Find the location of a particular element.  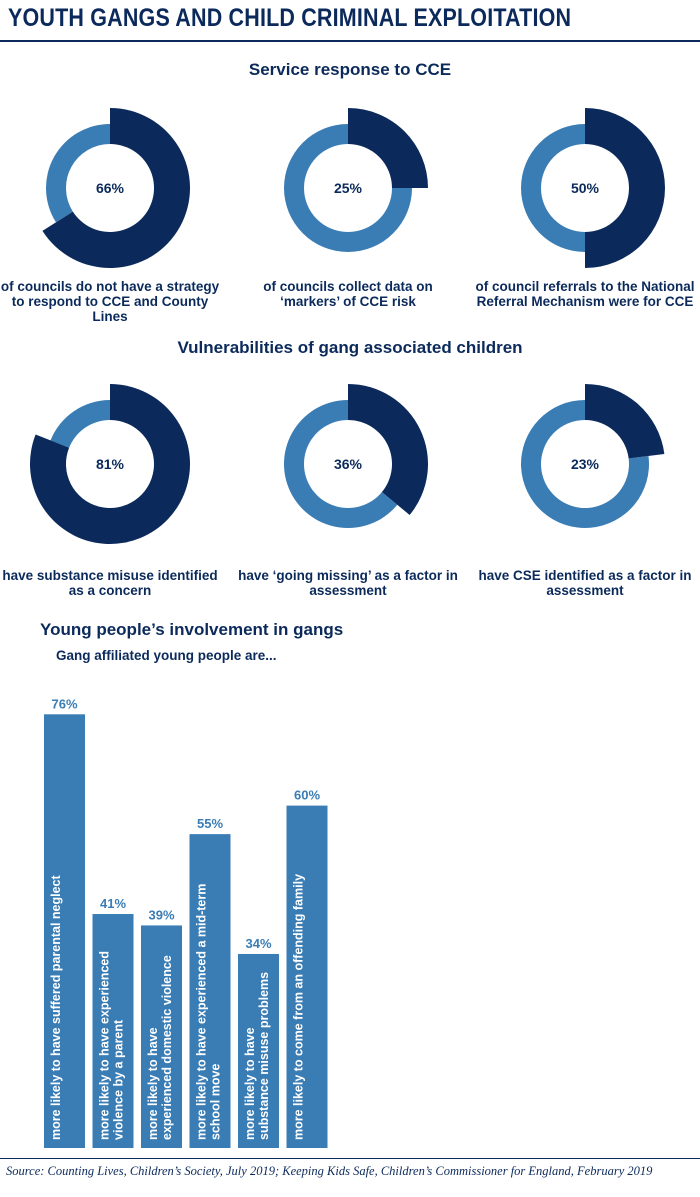

donut-vulnerability-2: 36% is located at coordinates (348, 464).